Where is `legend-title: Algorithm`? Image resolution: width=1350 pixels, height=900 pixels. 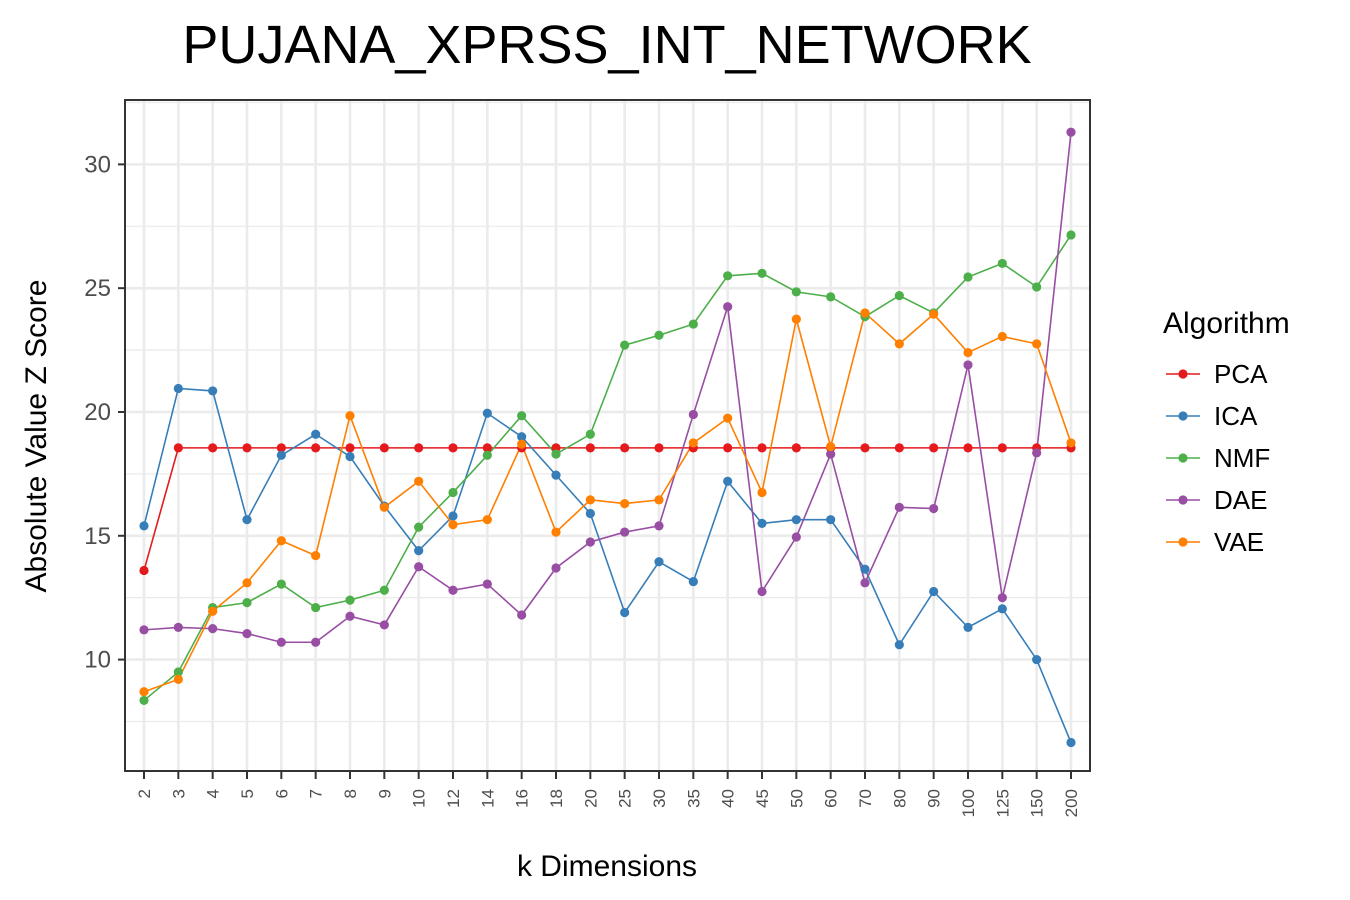 legend-title: Algorithm is located at coordinates (1226, 323).